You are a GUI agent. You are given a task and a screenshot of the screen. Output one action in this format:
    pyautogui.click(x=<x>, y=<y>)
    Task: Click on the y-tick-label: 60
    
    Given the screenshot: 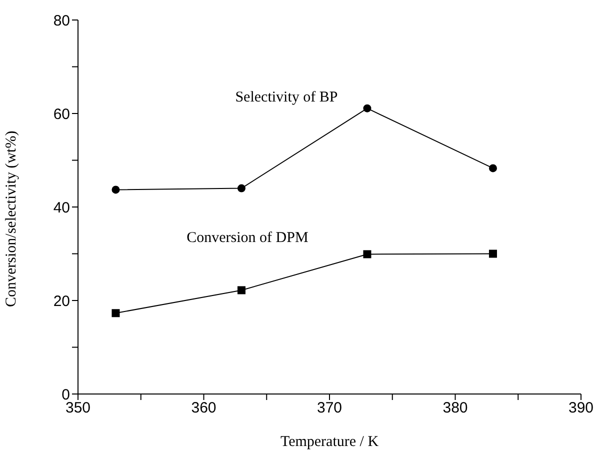 What is the action you would take?
    pyautogui.click(x=61, y=114)
    